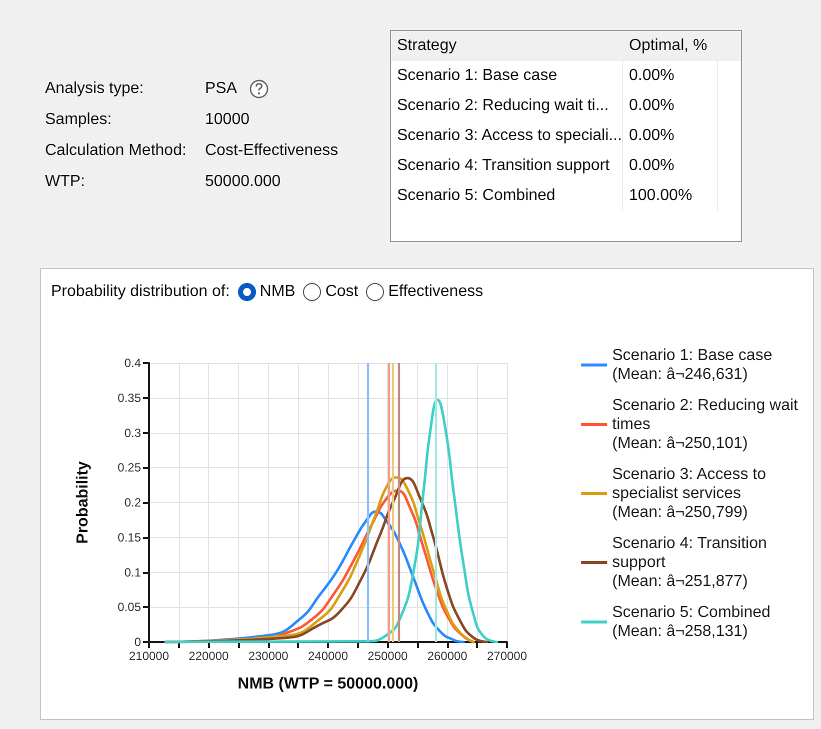 The width and height of the screenshot is (821, 729). What do you see at coordinates (65, 182) in the screenshot?
I see `text: WTP:` at bounding box center [65, 182].